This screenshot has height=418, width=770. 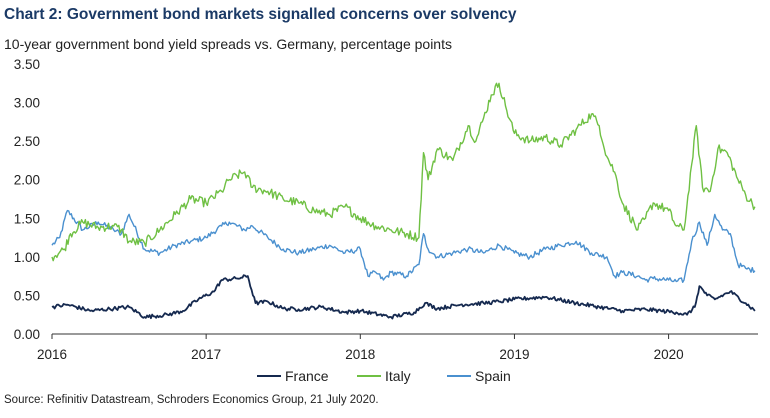 What do you see at coordinates (398, 376) in the screenshot?
I see `legend-label-italy: Italy` at bounding box center [398, 376].